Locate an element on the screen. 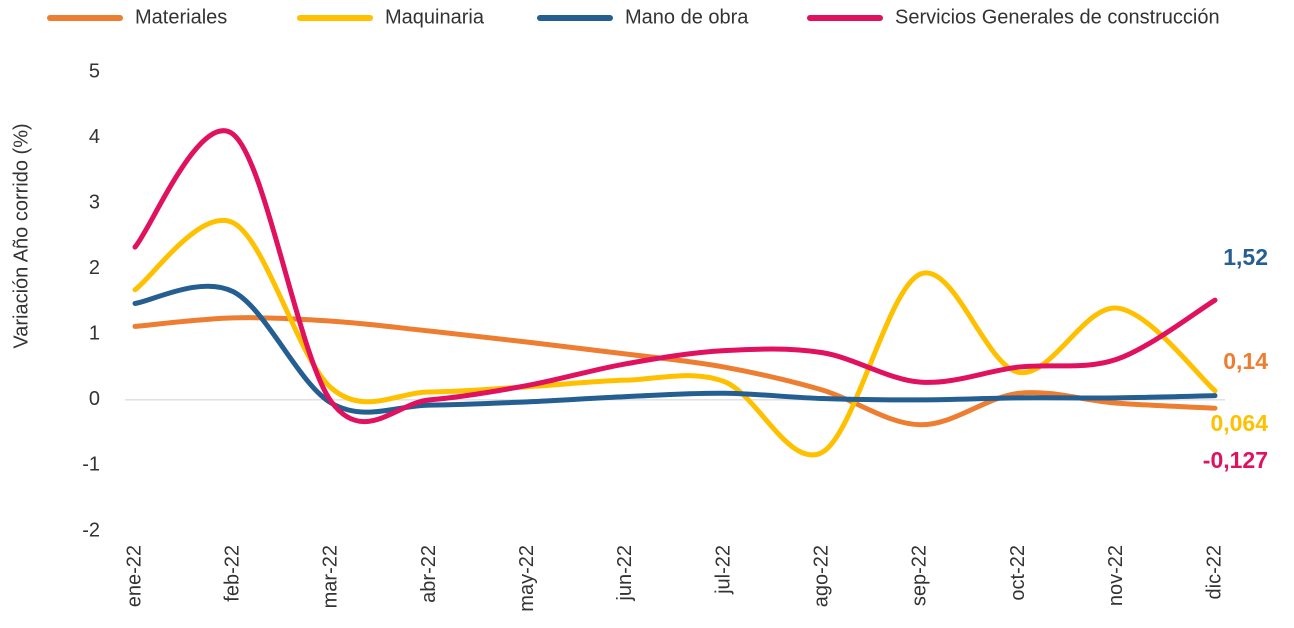 The height and width of the screenshot is (628, 1294). x-tick-label: jul-22 is located at coordinates (723, 570).